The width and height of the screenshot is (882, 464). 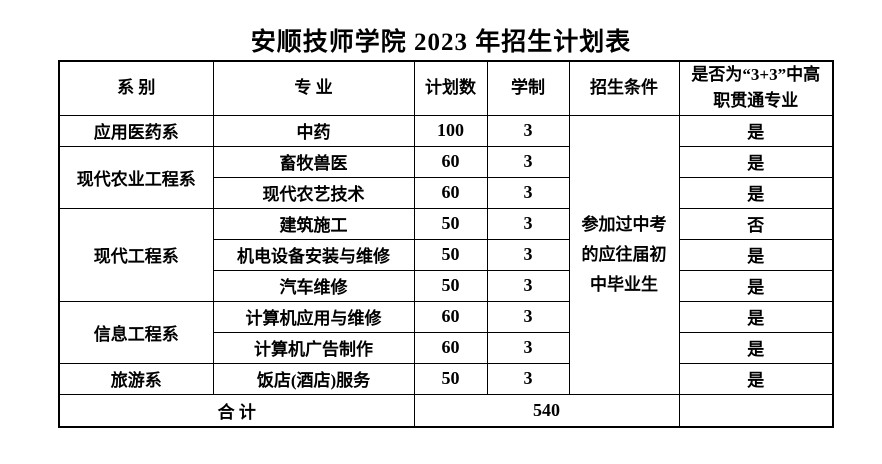 What do you see at coordinates (313, 130) in the screenshot?
I see `major-cell: 中药` at bounding box center [313, 130].